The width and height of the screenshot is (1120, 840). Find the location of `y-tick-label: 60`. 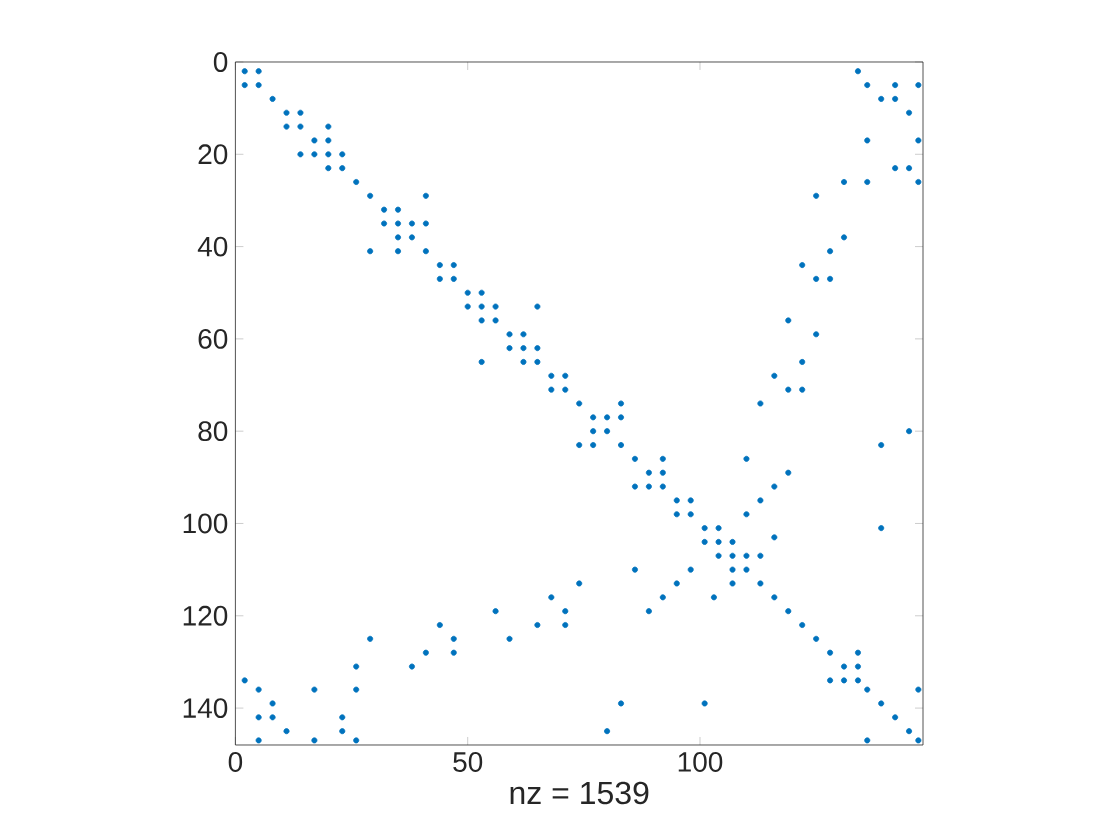

y-tick-label: 60 is located at coordinates (213, 338).